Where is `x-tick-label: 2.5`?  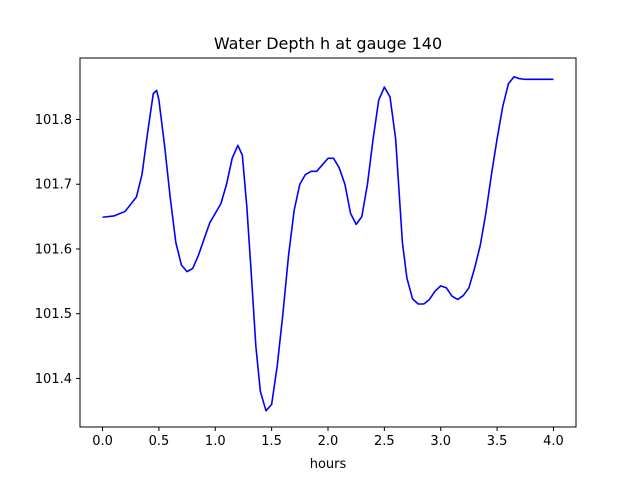 x-tick-label: 2.5 is located at coordinates (384, 441).